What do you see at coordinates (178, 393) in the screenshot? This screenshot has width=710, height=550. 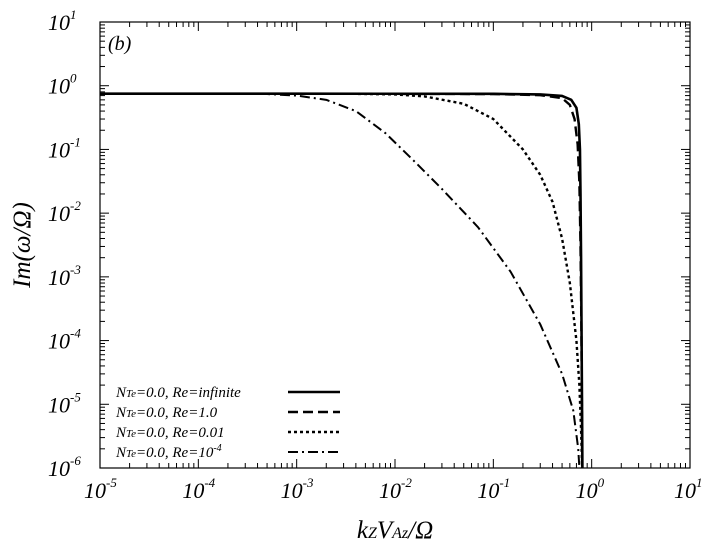 I see `legend-entry-label: NTe=0.0, Re=infinite` at bounding box center [178, 393].